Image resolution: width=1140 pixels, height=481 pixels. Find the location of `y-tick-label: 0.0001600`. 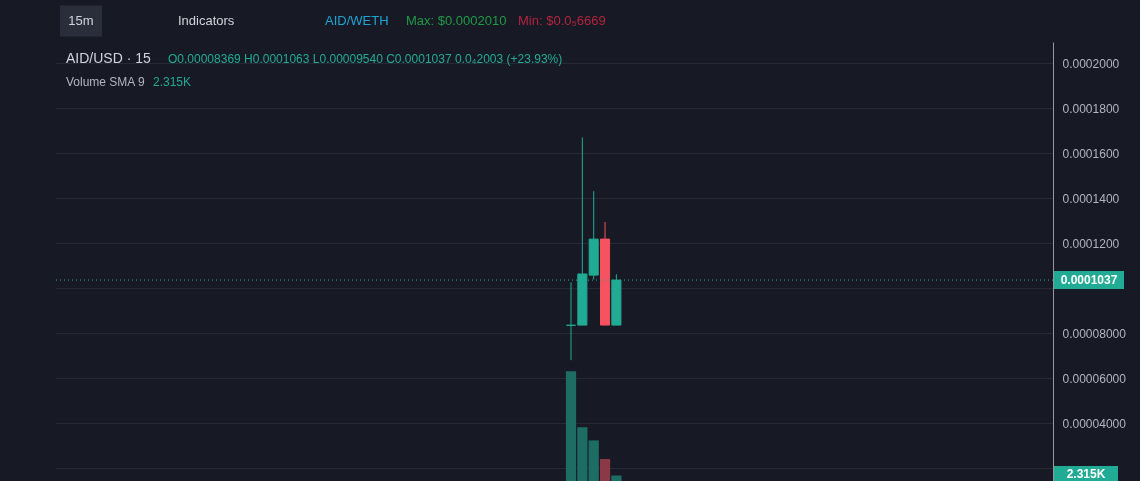

y-tick-label: 0.0001600 is located at coordinates (1091, 153).